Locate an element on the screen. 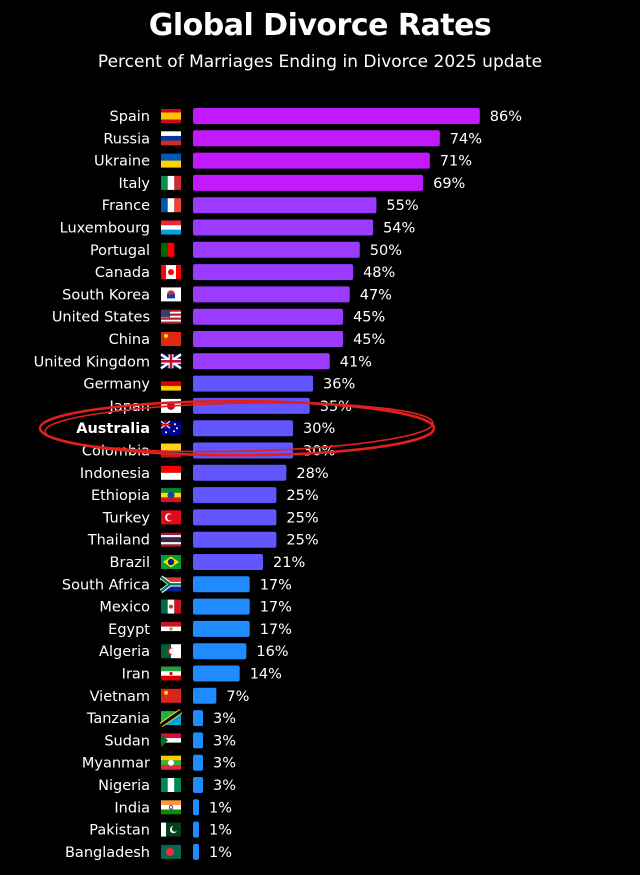 Image resolution: width=640 pixels, height=875 pixels. flag-et-icon is located at coordinates (171, 495).